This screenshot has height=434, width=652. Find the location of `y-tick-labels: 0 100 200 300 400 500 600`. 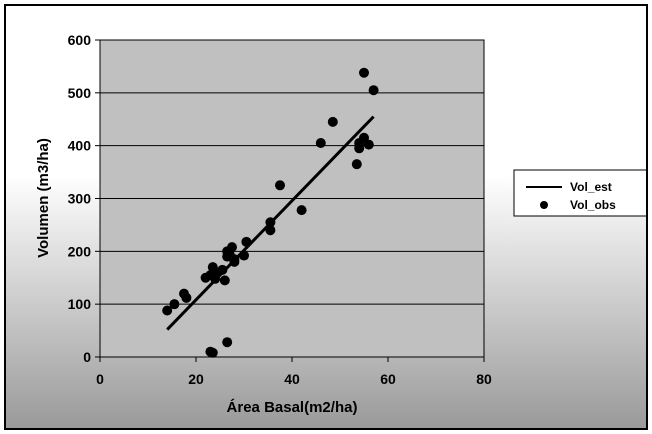

y-tick-labels: 0 100 200 300 400 500 600 is located at coordinates (84, 198).